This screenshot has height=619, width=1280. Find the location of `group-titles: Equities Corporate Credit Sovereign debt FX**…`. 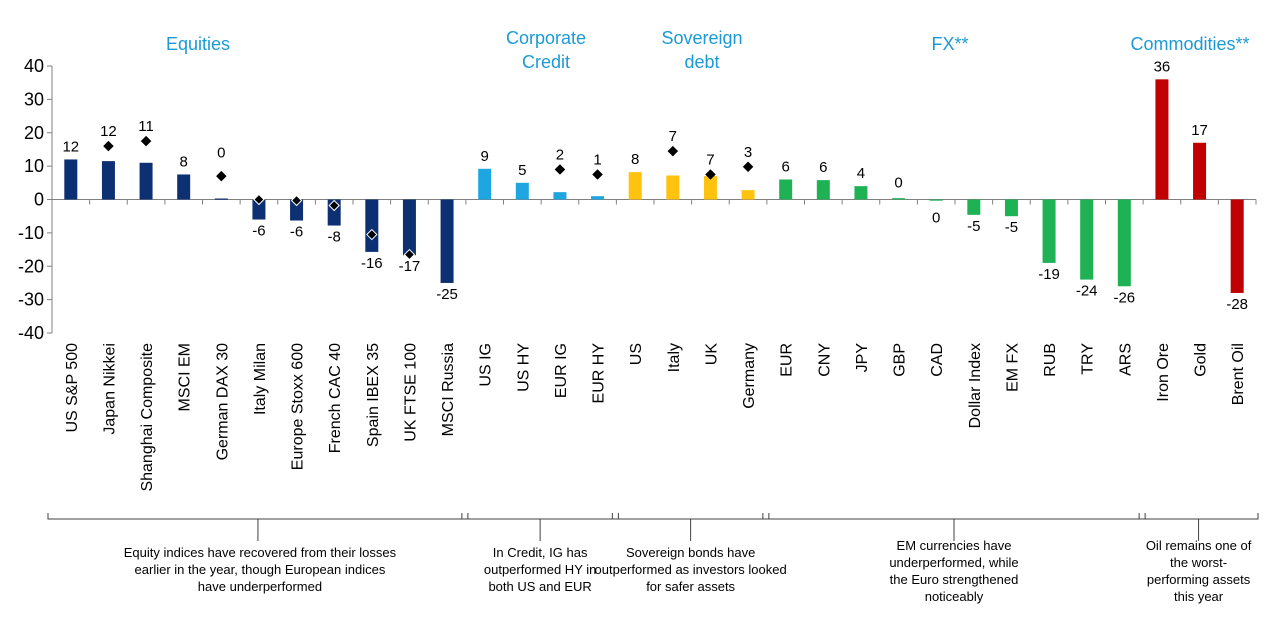

group-titles: Equities Corporate Credit Sovereign debt FX**… is located at coordinates (708, 50).